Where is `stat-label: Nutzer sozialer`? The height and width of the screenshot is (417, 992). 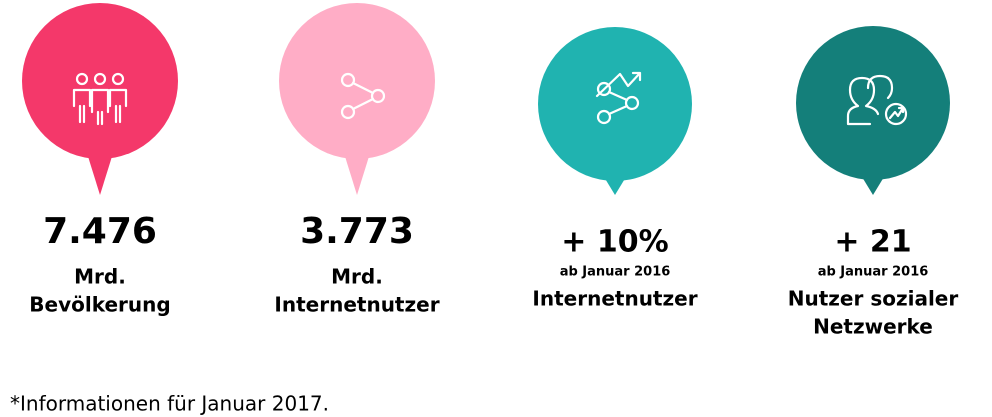
stat-label: Nutzer sozialer is located at coordinates (873, 299).